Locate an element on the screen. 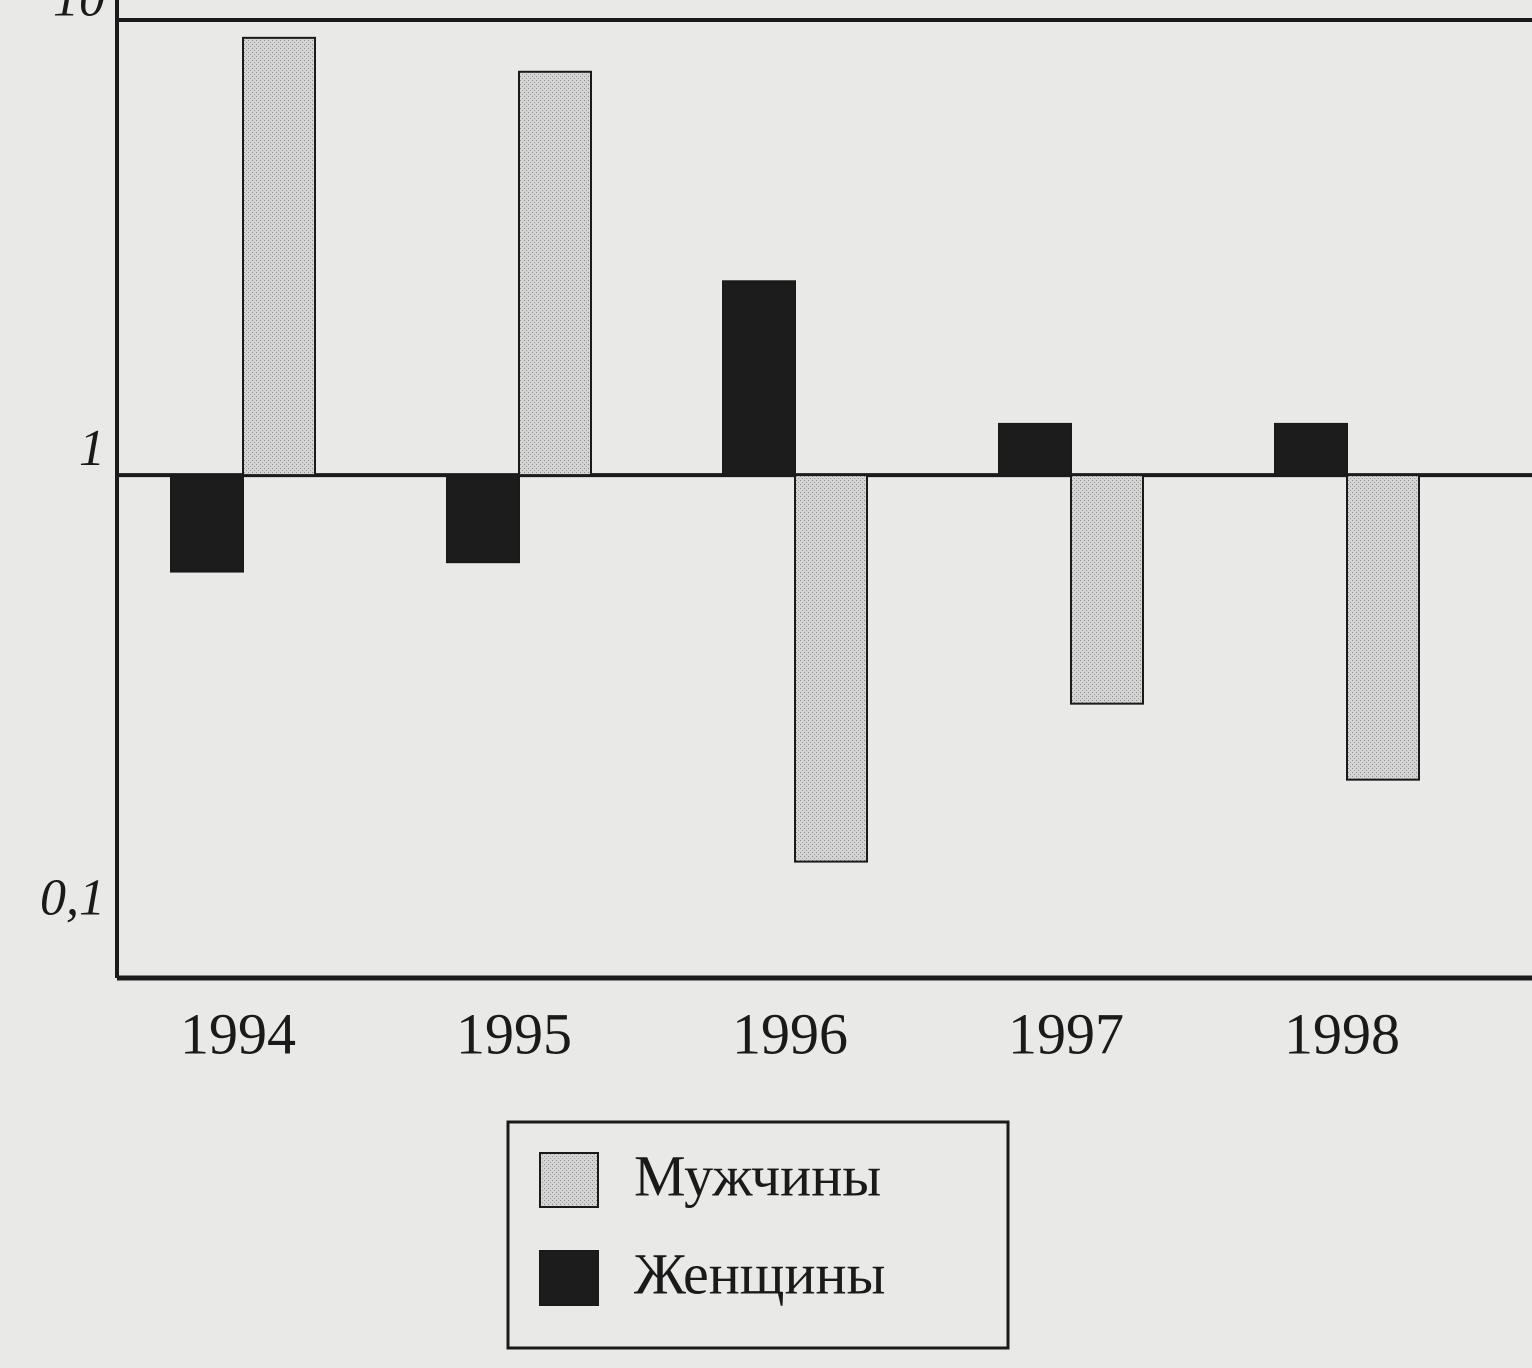 This screenshot has height=1368, width=1532. y-tick-label: 1 is located at coordinates (92, 448).